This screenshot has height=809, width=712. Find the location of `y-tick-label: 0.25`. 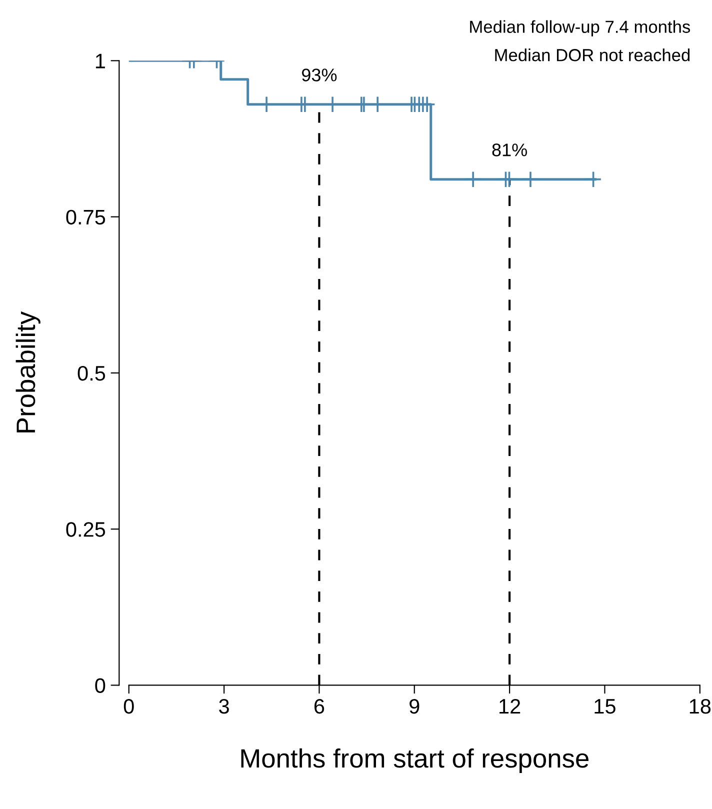

y-tick-label: 0.25 is located at coordinates (86, 529).